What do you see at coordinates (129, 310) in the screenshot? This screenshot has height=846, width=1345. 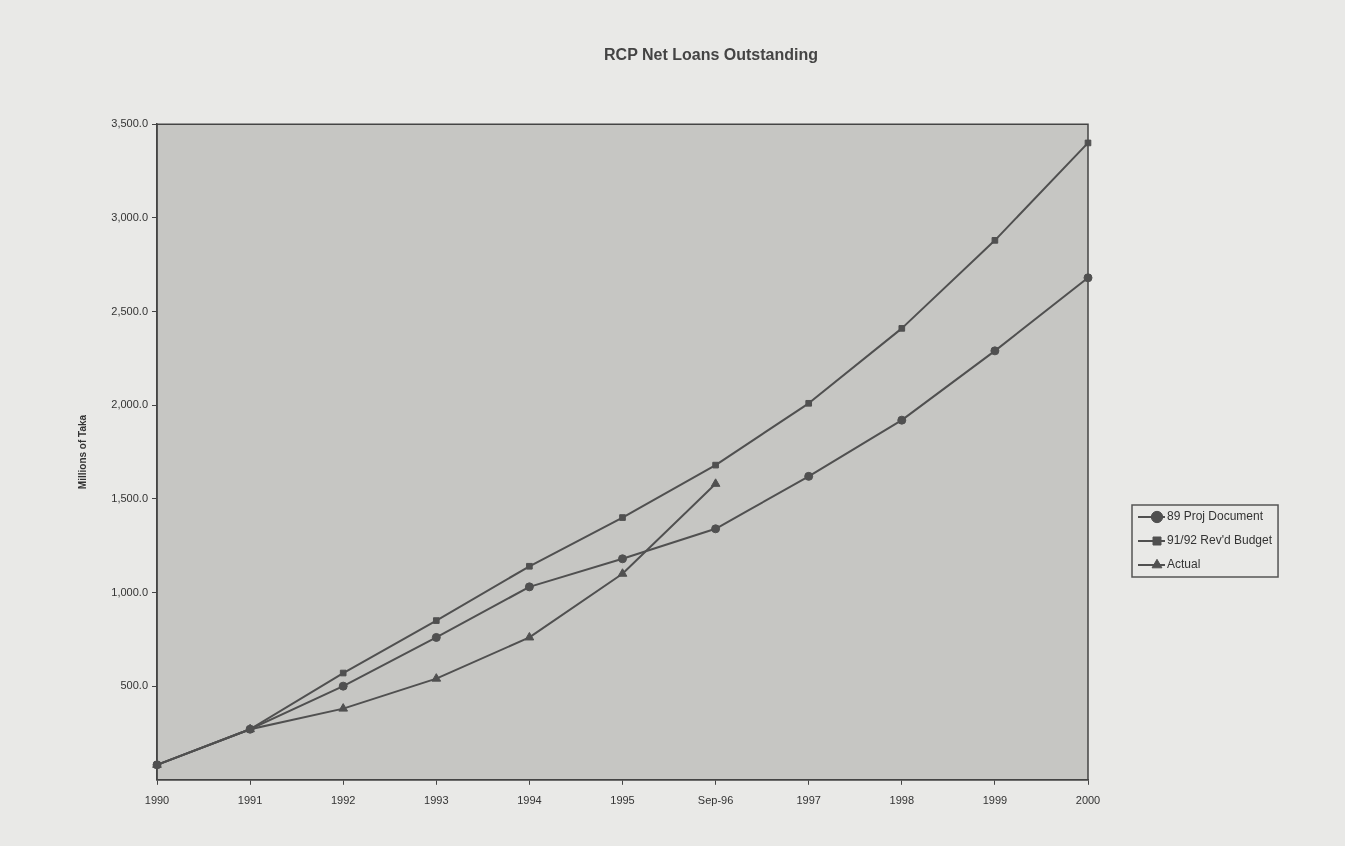 I see `y-tick-label: 2,500.0` at bounding box center [129, 310].